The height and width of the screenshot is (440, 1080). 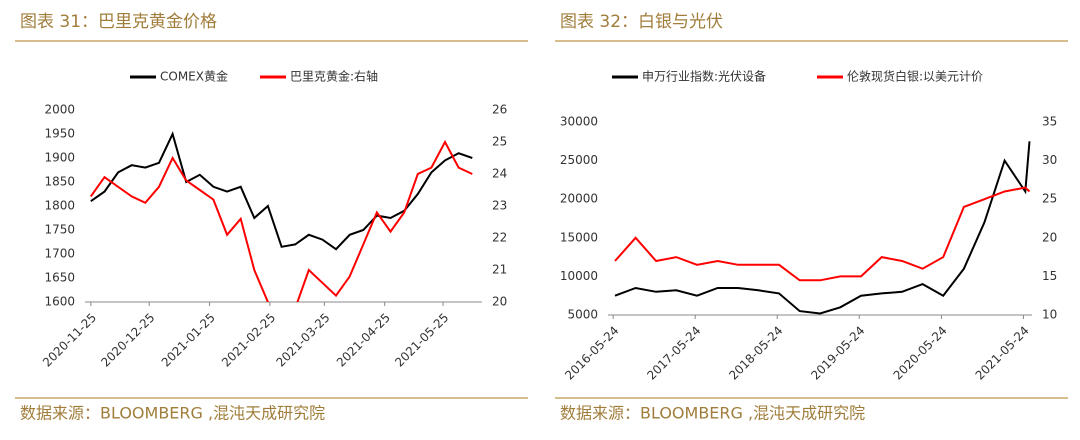 I want to click on y-tick-label: 20000, so click(x=579, y=199).